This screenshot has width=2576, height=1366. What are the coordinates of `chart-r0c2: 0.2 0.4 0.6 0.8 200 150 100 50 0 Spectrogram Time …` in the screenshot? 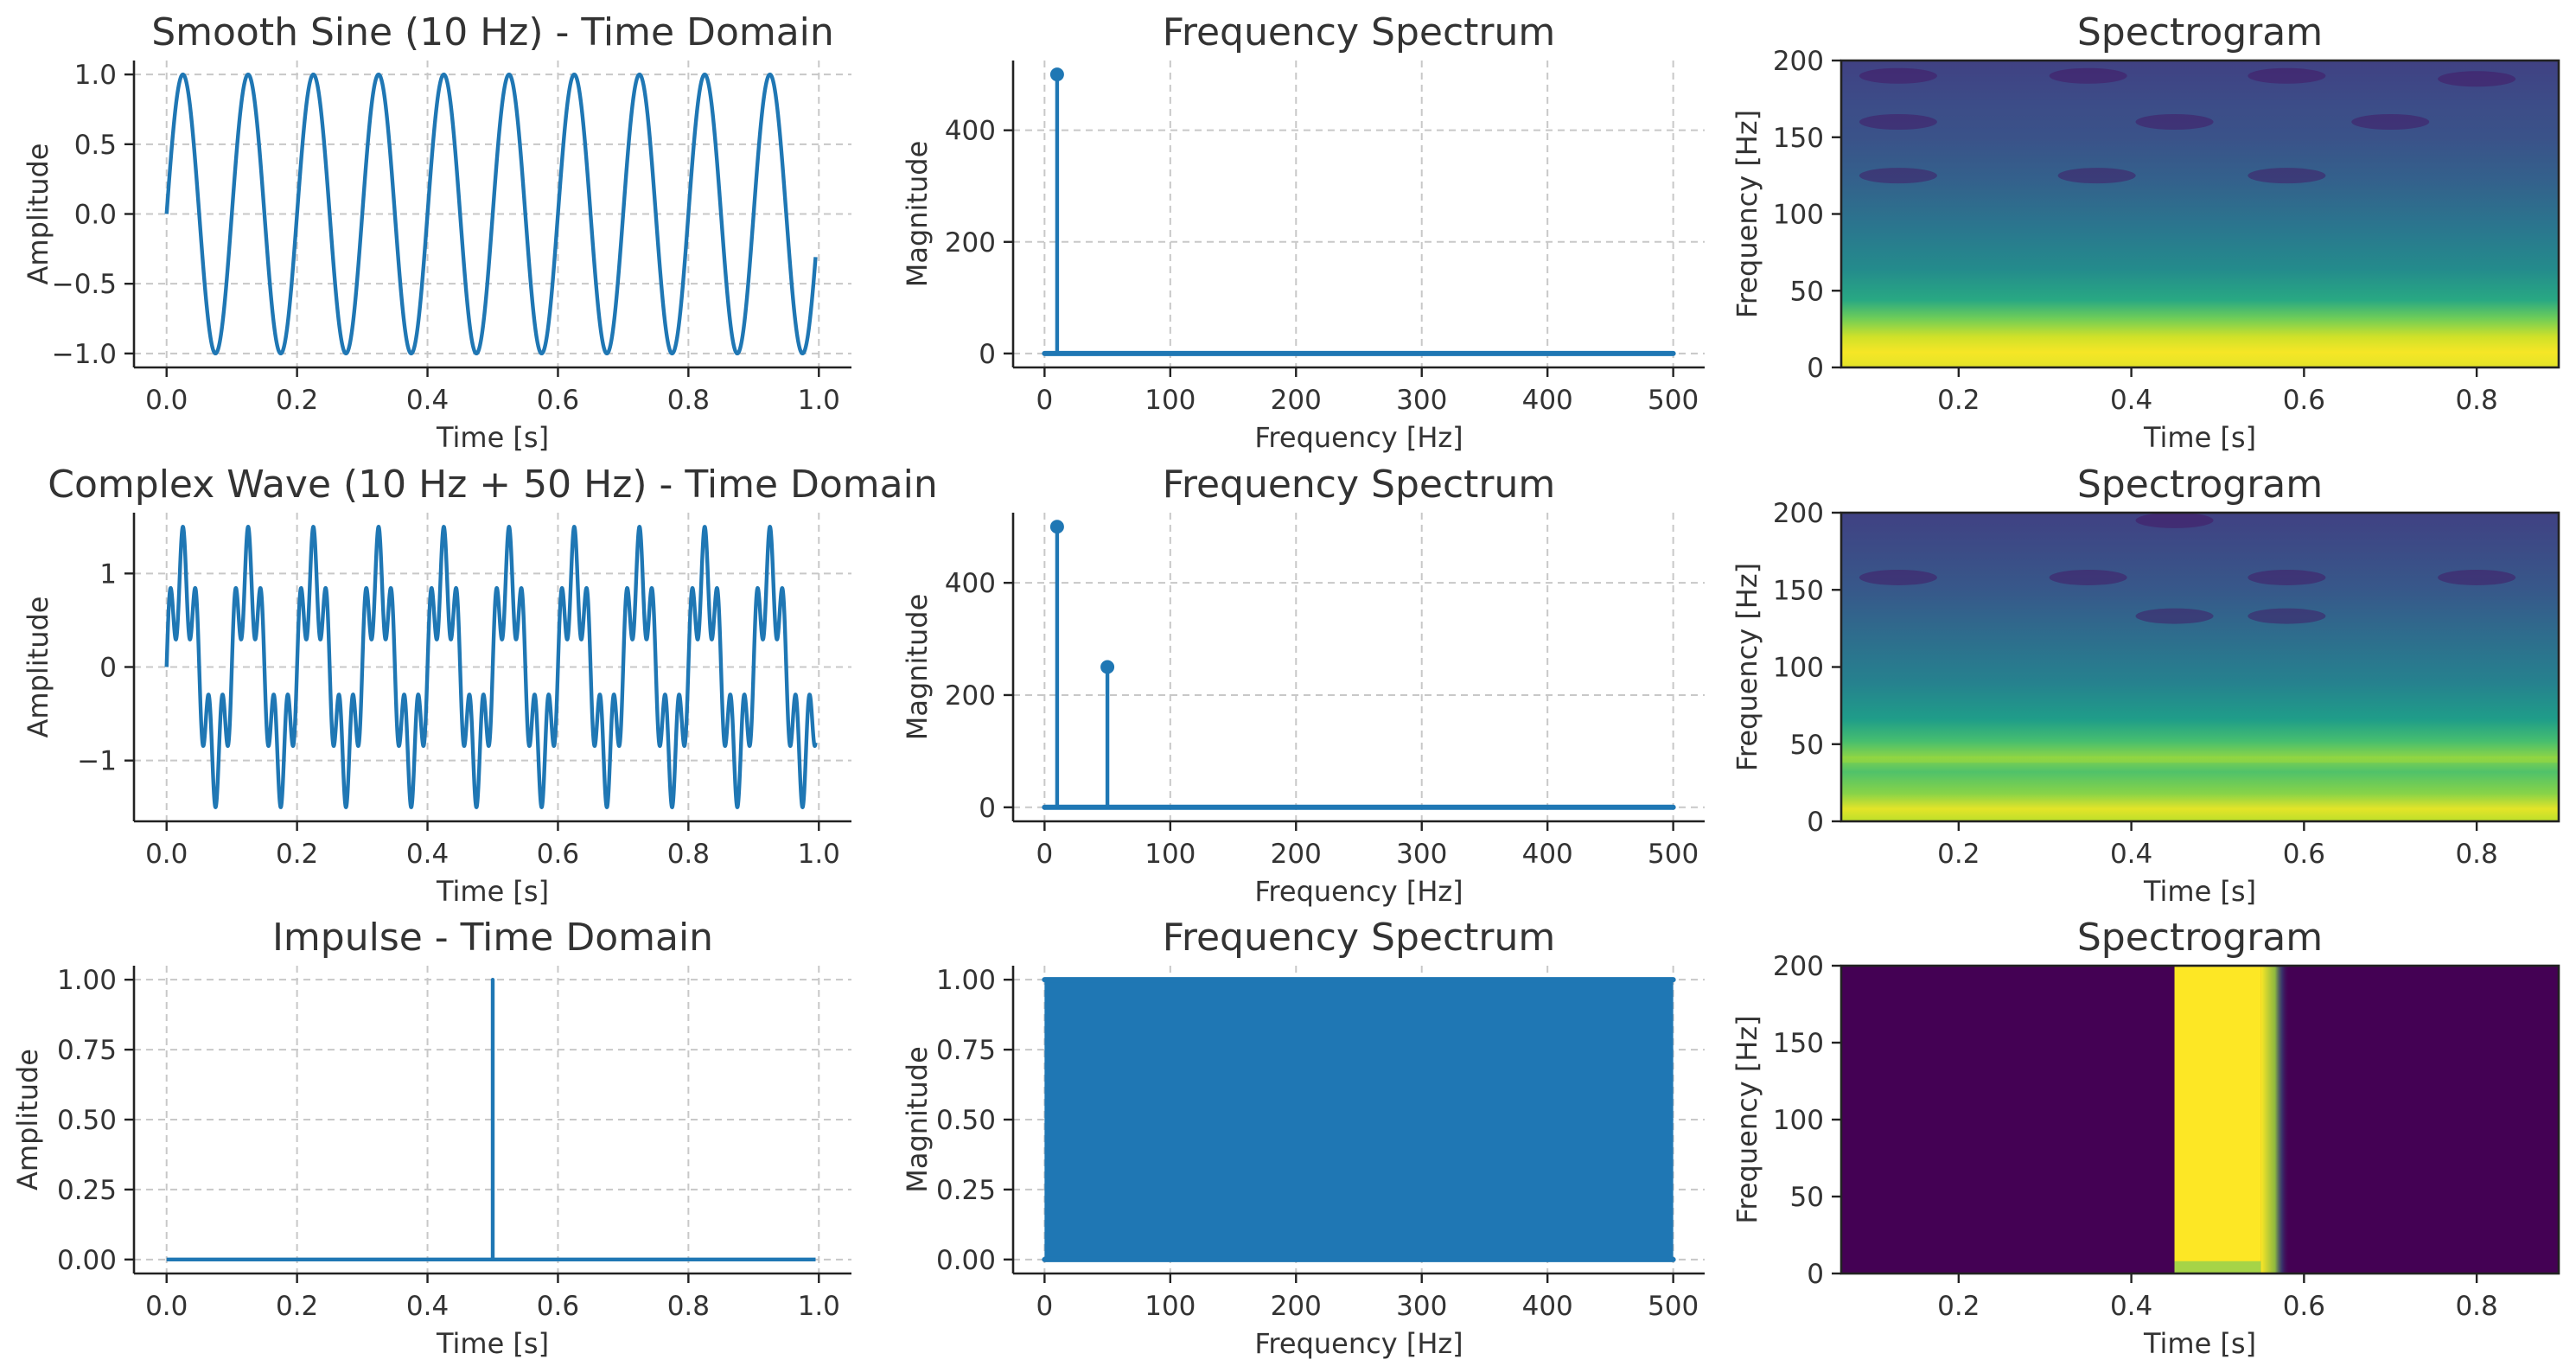 It's located at (2145, 232).